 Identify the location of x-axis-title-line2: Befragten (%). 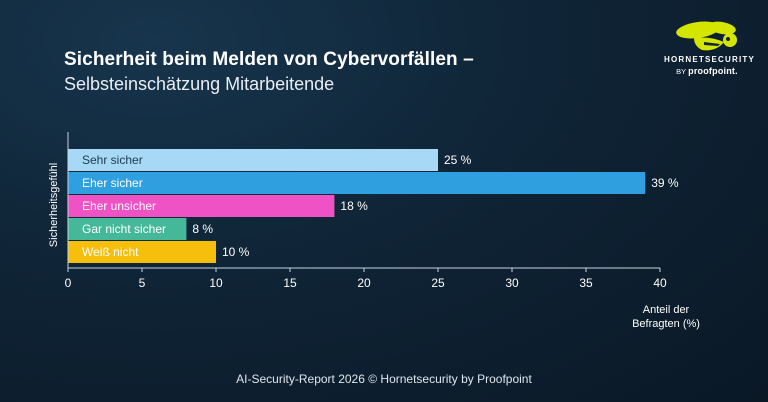
(666, 324).